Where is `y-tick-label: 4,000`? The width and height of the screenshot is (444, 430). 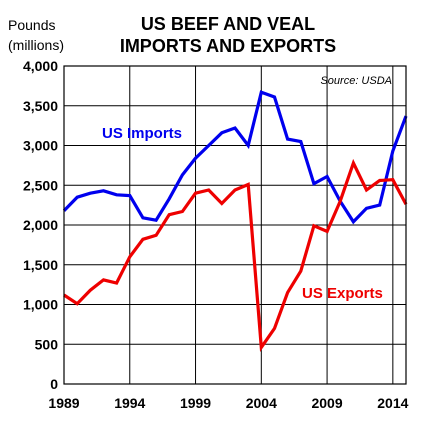
y-tick-label: 4,000 is located at coordinates (40, 66).